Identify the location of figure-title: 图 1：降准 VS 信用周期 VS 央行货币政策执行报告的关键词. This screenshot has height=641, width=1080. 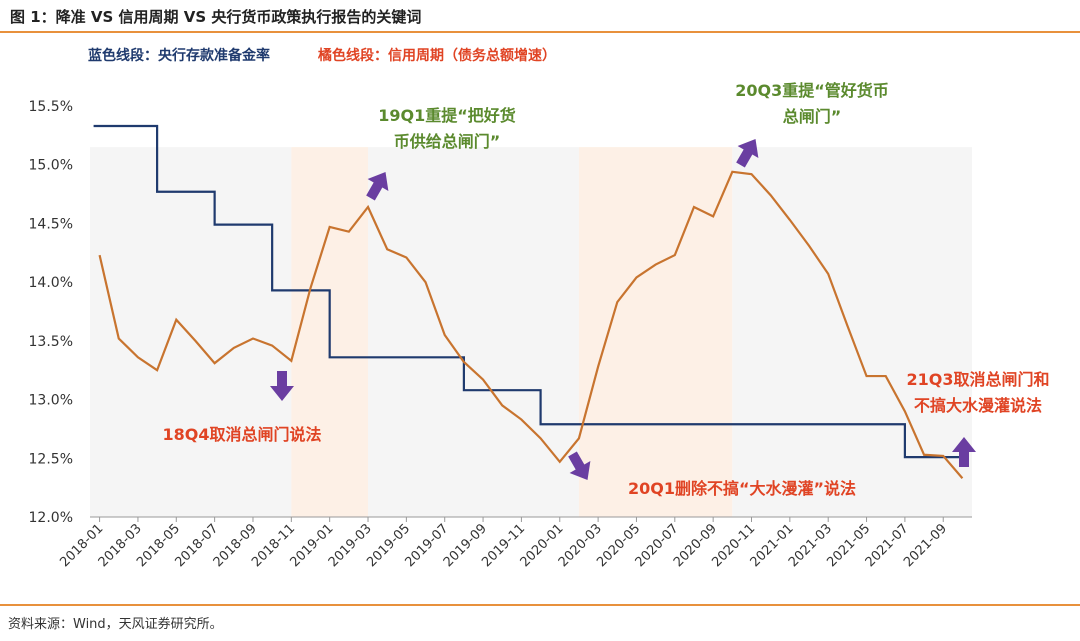
(216, 17).